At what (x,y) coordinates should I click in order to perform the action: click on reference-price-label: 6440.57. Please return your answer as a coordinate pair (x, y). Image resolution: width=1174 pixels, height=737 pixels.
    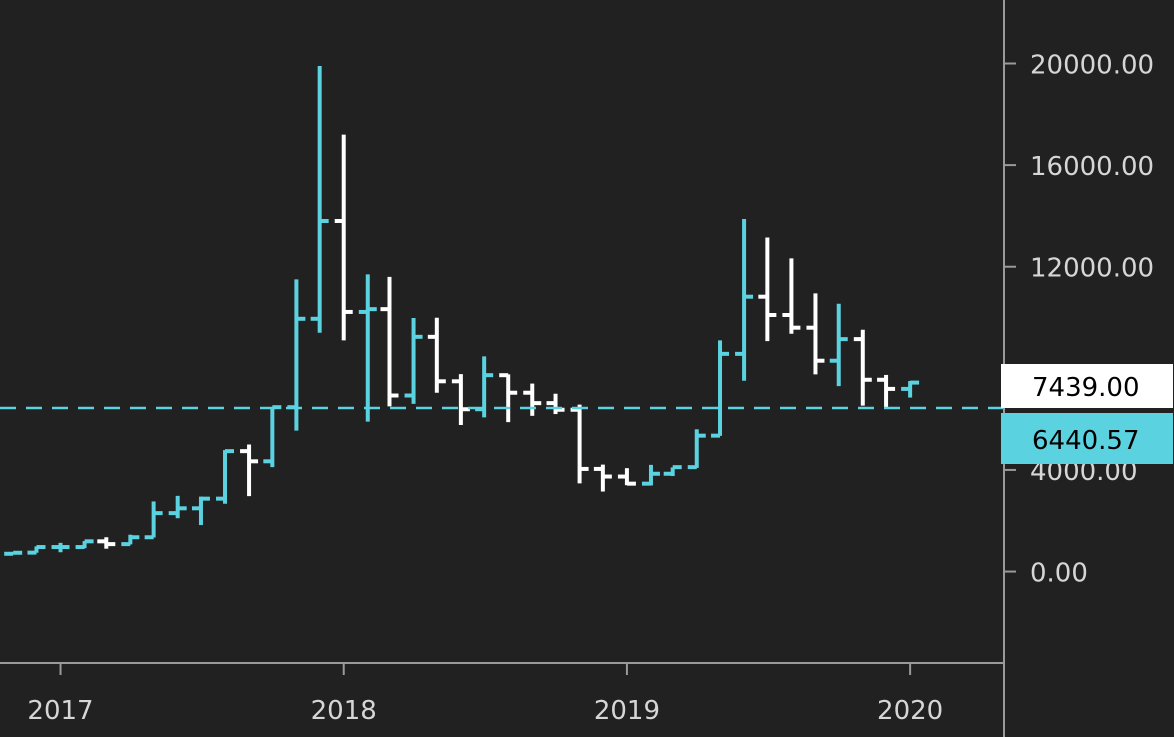
    Looking at the image, I should click on (1087, 438).